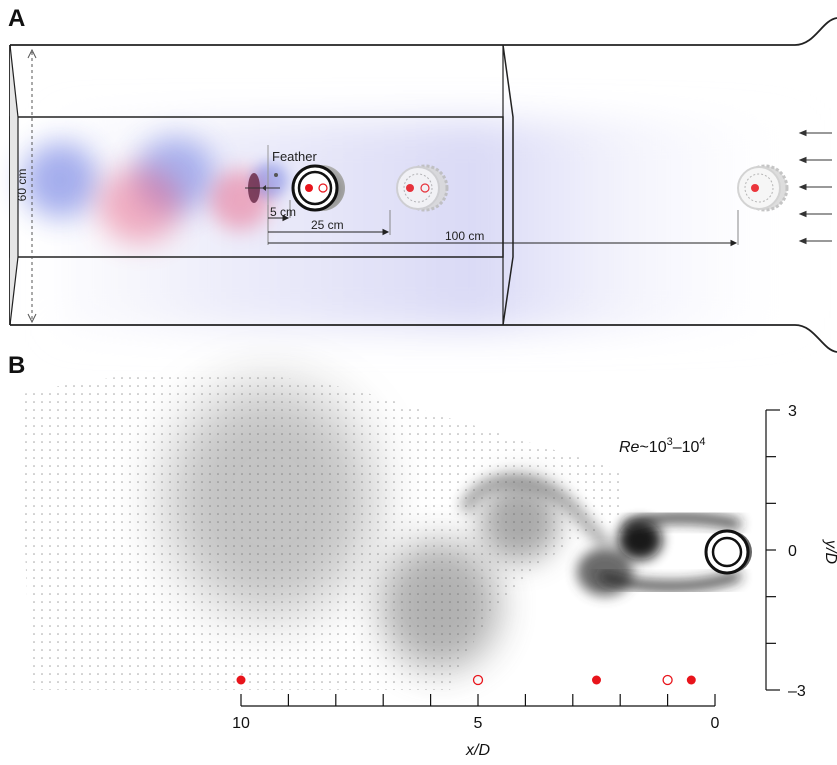 Image resolution: width=837 pixels, height=765 pixels. What do you see at coordinates (792, 411) in the screenshot?
I see `y-tick-label: 3` at bounding box center [792, 411].